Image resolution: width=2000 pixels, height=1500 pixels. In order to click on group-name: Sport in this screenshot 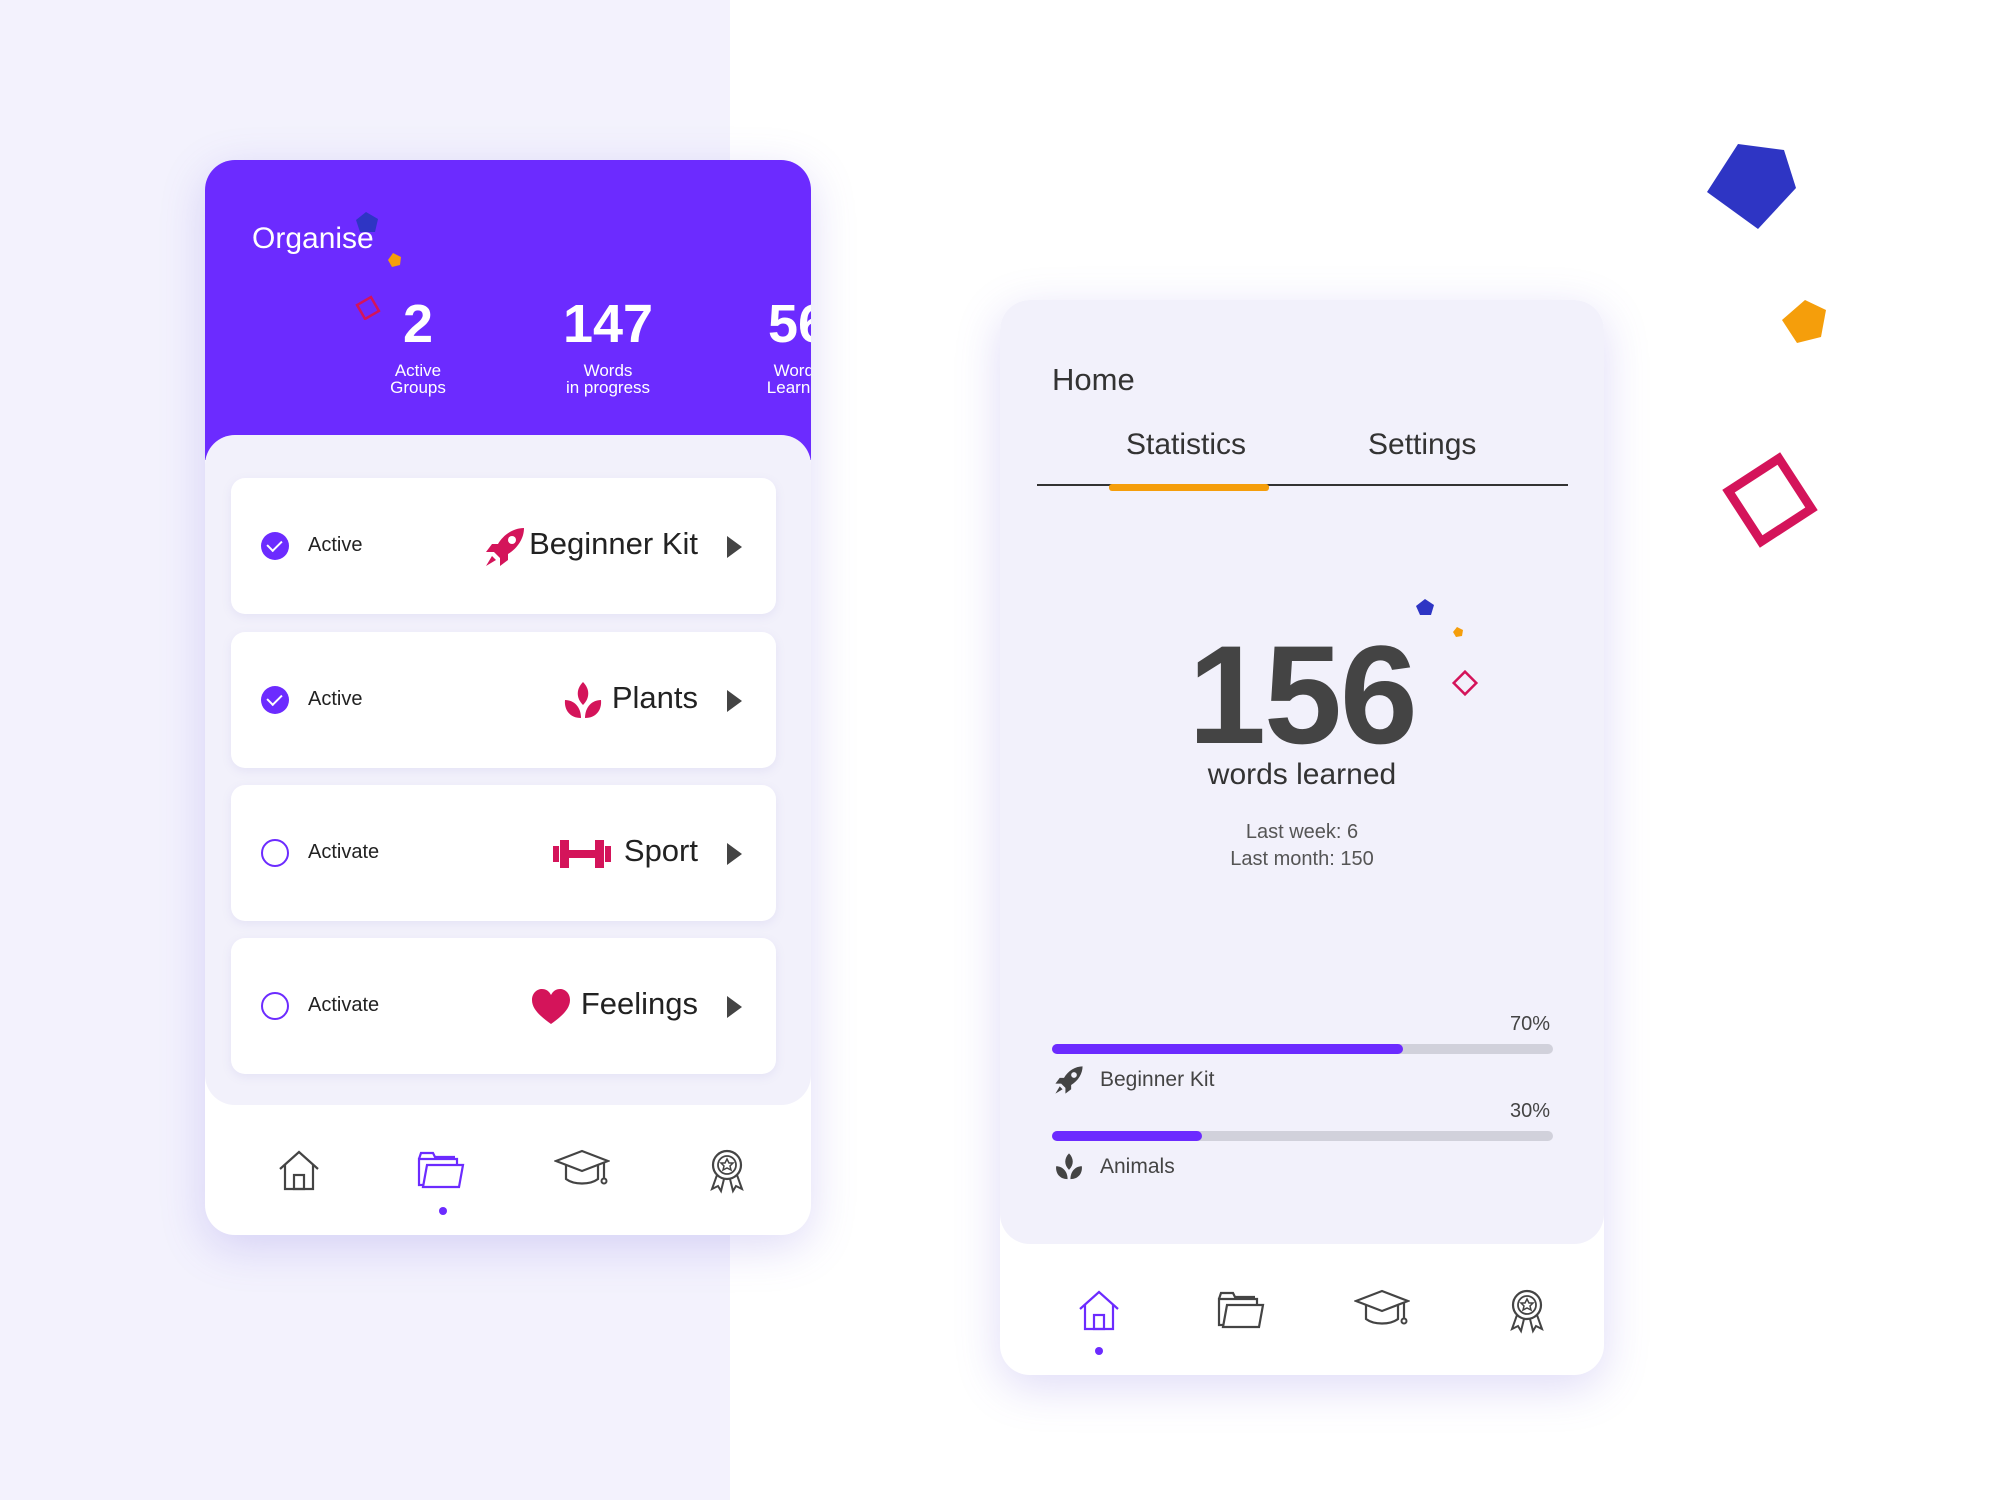, I will do `click(660, 850)`.